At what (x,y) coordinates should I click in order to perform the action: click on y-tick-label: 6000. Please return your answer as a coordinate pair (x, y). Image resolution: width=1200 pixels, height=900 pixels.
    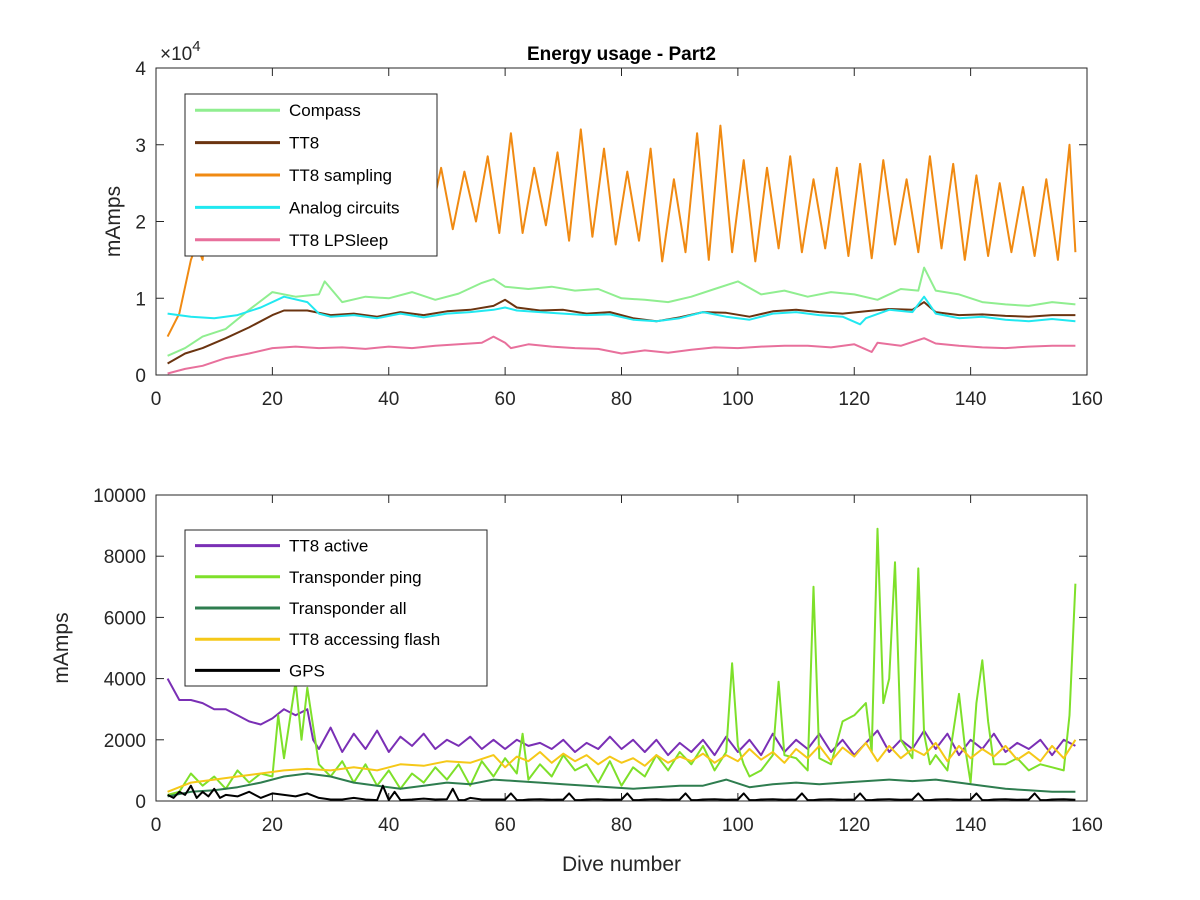
    Looking at the image, I should click on (125, 618).